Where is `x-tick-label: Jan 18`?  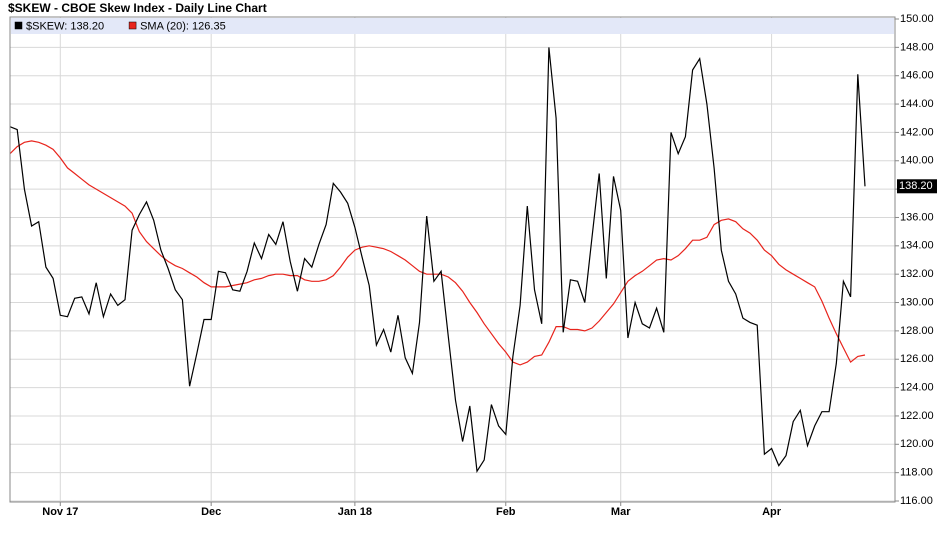
x-tick-label: Jan 18 is located at coordinates (355, 512).